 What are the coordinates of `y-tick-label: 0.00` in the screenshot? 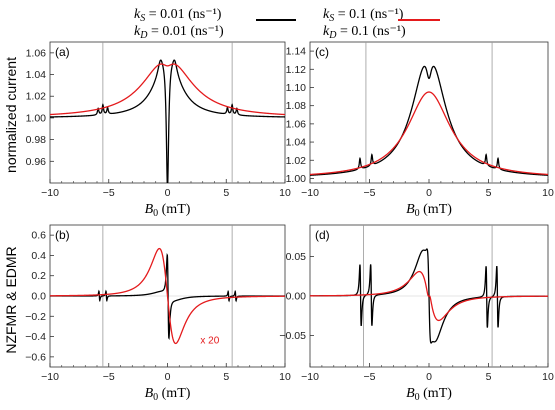 It's located at (296, 297).